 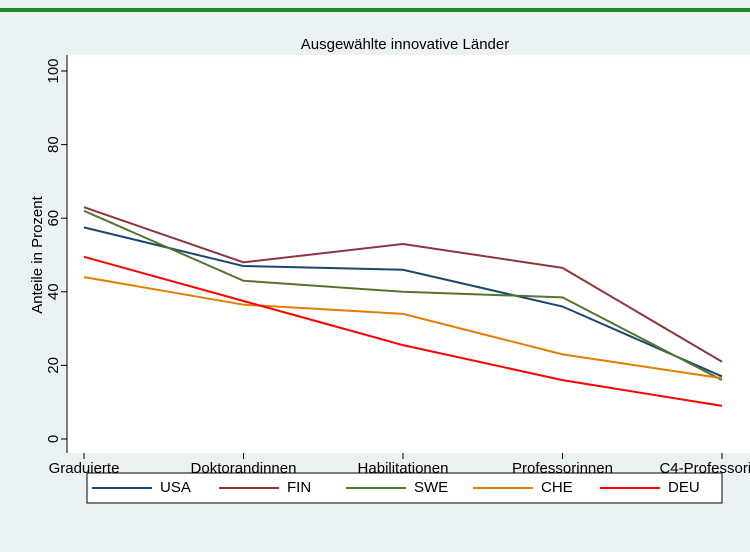 I want to click on legend-label: USA, so click(x=175, y=487).